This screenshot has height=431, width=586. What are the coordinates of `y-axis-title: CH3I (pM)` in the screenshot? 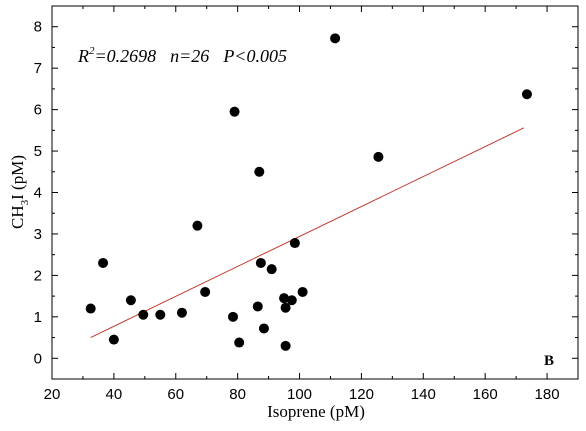 It's located at (19, 192).